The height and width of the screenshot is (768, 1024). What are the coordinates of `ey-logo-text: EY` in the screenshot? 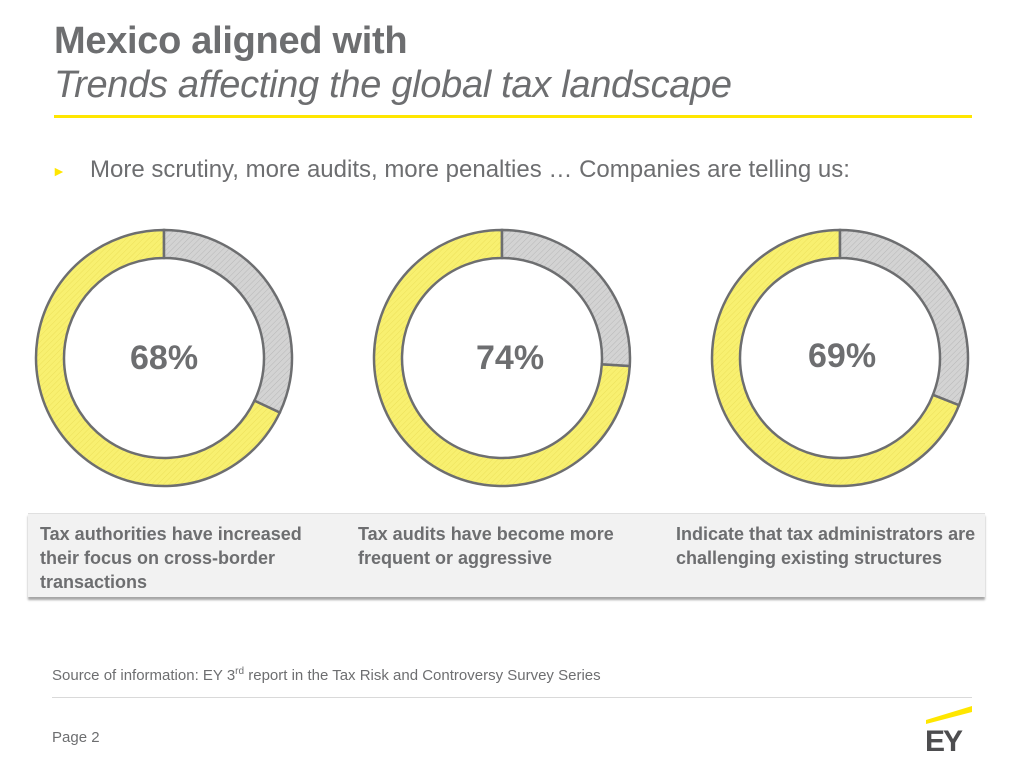 It's located at (944, 741).